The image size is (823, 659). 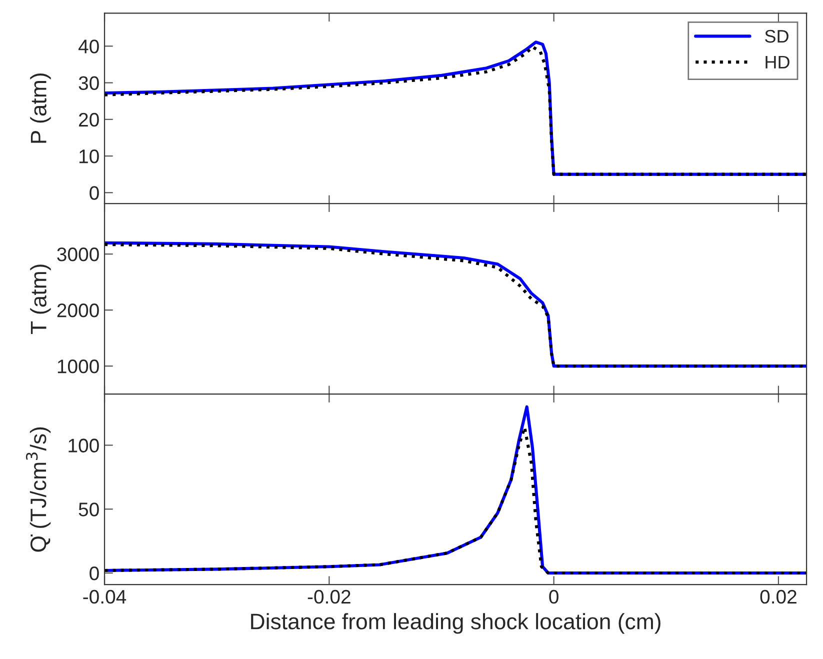 What do you see at coordinates (455, 623) in the screenshot?
I see `x-axis-title: Distance from leading shock location (cm)` at bounding box center [455, 623].